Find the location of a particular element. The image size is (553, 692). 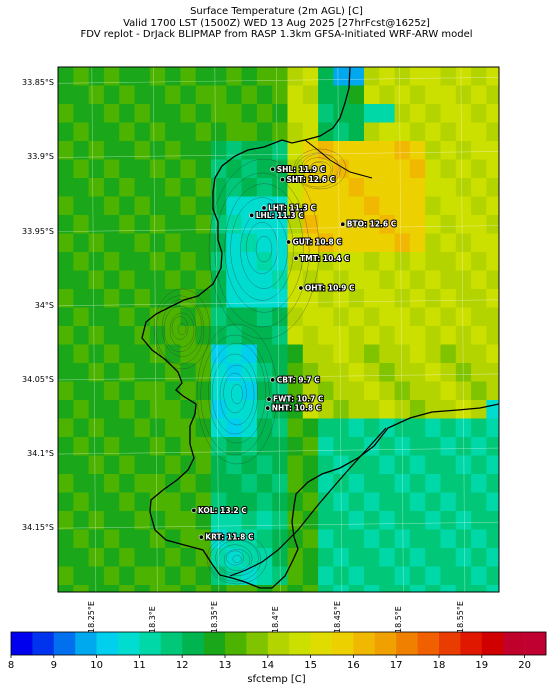

lon-tick-label: 18.35°E is located at coordinates (214, 617).